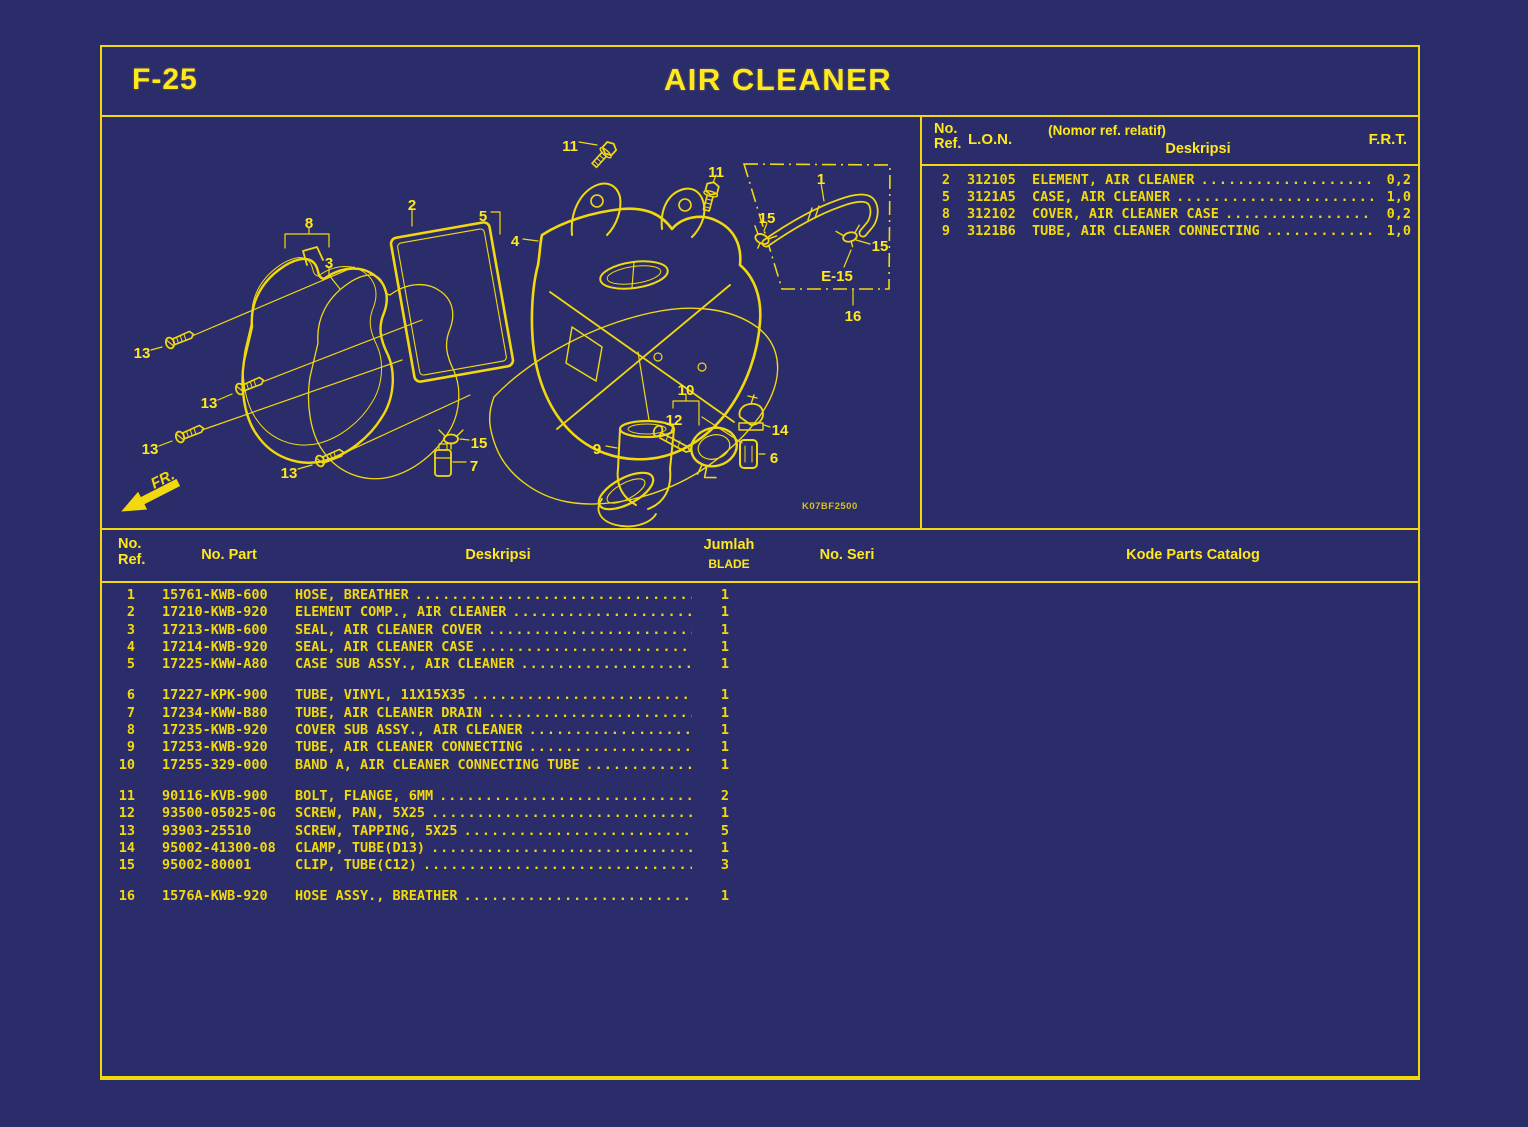  Describe the element at coordinates (493, 630) in the screenshot. I see `description-cell: SEAL, AIR CLEANER COVER` at that location.